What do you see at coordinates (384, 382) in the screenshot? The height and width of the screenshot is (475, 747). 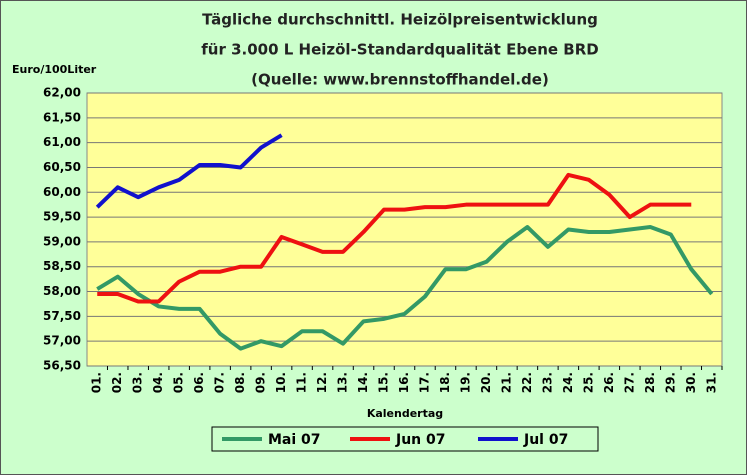 I see `x-tick-label: 15.` at bounding box center [384, 382].